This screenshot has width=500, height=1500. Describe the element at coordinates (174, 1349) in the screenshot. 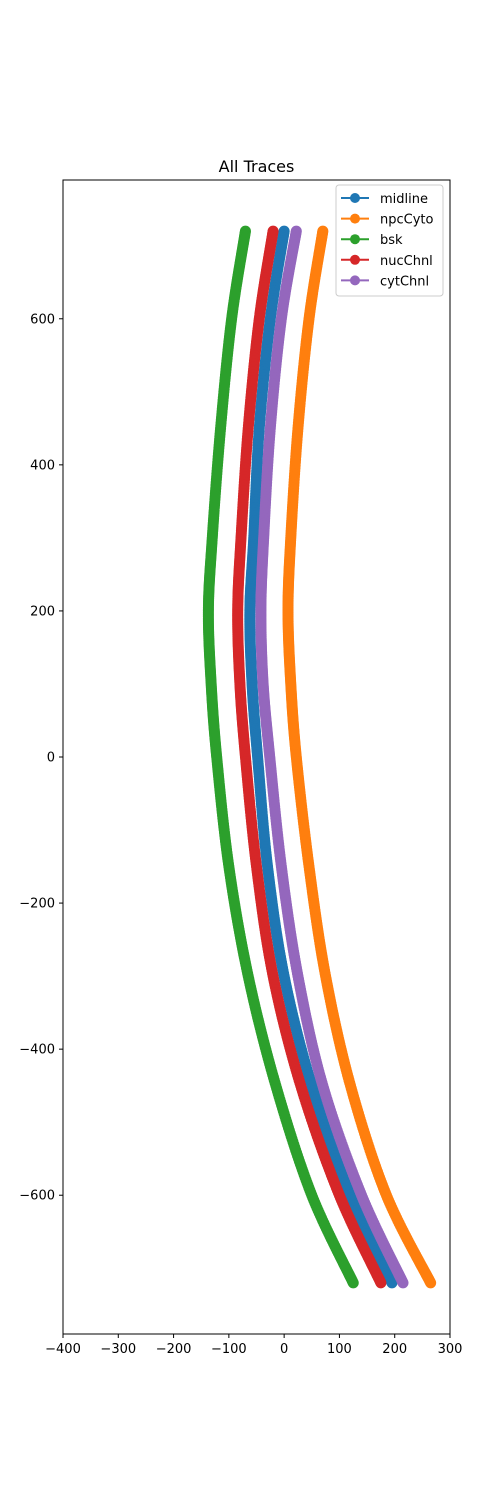

I see `x-tick-label: −200` at that location.